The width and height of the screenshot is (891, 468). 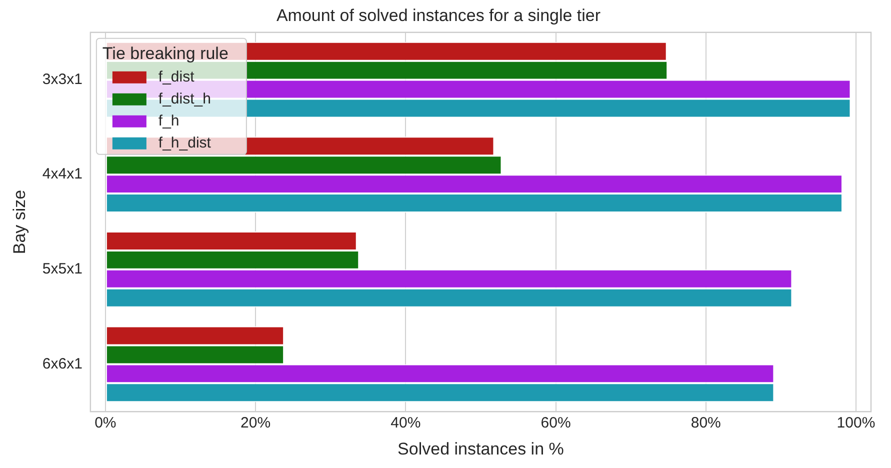 I want to click on x-tick-label: 80%, so click(x=705, y=423).